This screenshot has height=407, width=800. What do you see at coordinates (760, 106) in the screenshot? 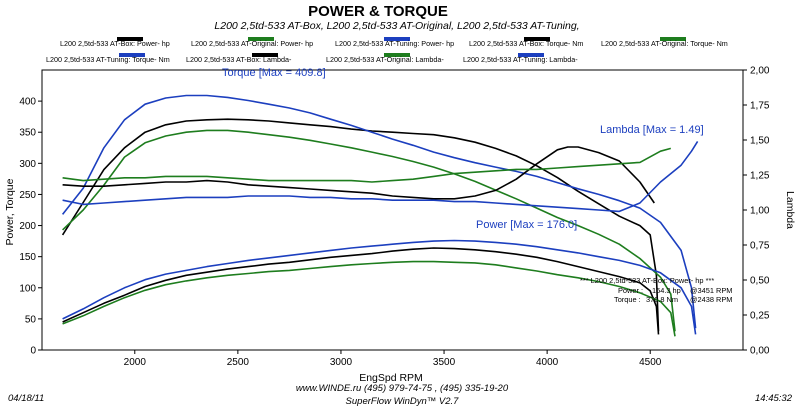
I see `y-right-tick-label: 1,75` at bounding box center [760, 106].